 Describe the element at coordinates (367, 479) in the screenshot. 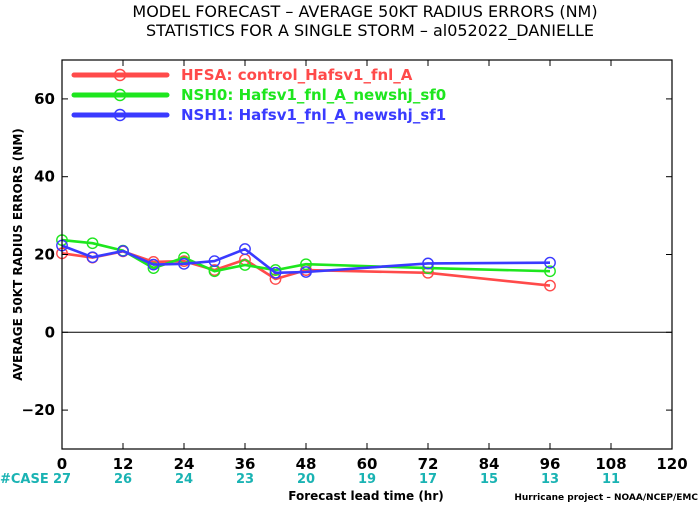

I see `case-count: 19` at that location.